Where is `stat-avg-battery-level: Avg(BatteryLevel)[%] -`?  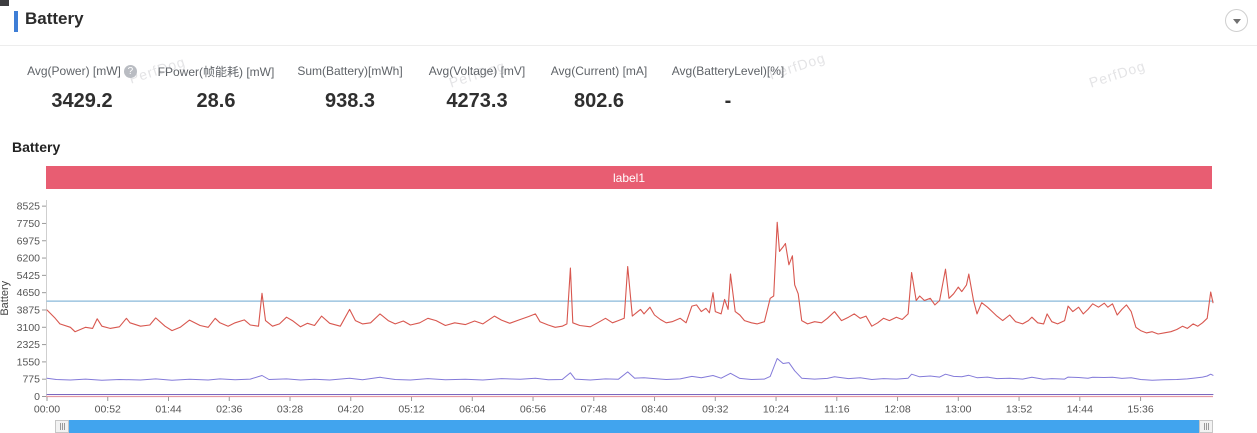 stat-avg-battery-level: Avg(BatteryLevel)[%] - is located at coordinates (728, 87).